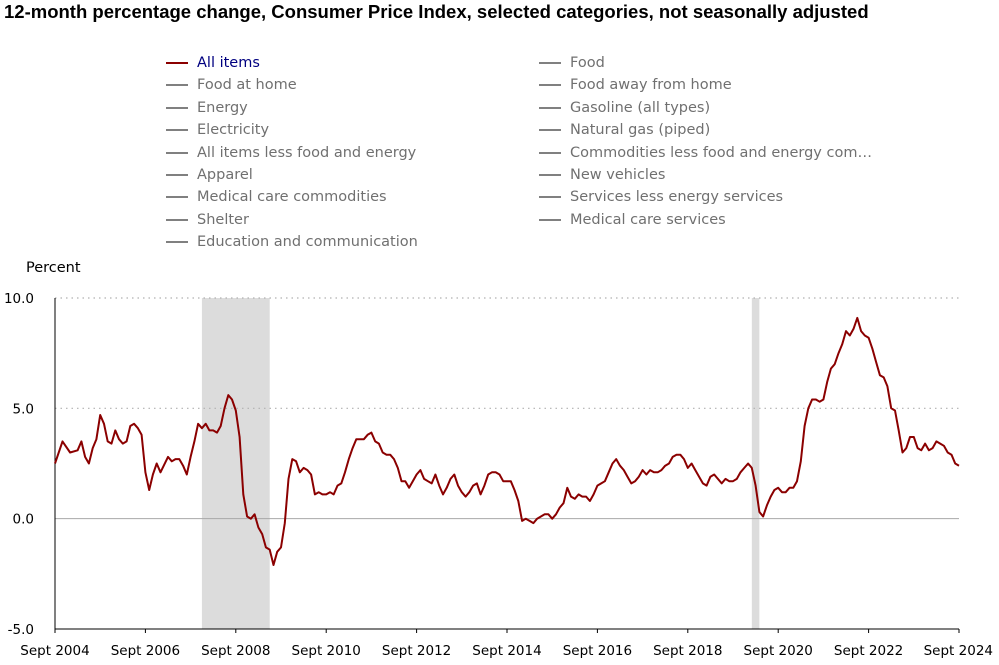 This screenshot has width=999, height=665. I want to click on legend-item: All items less food and energy, so click(291, 153).